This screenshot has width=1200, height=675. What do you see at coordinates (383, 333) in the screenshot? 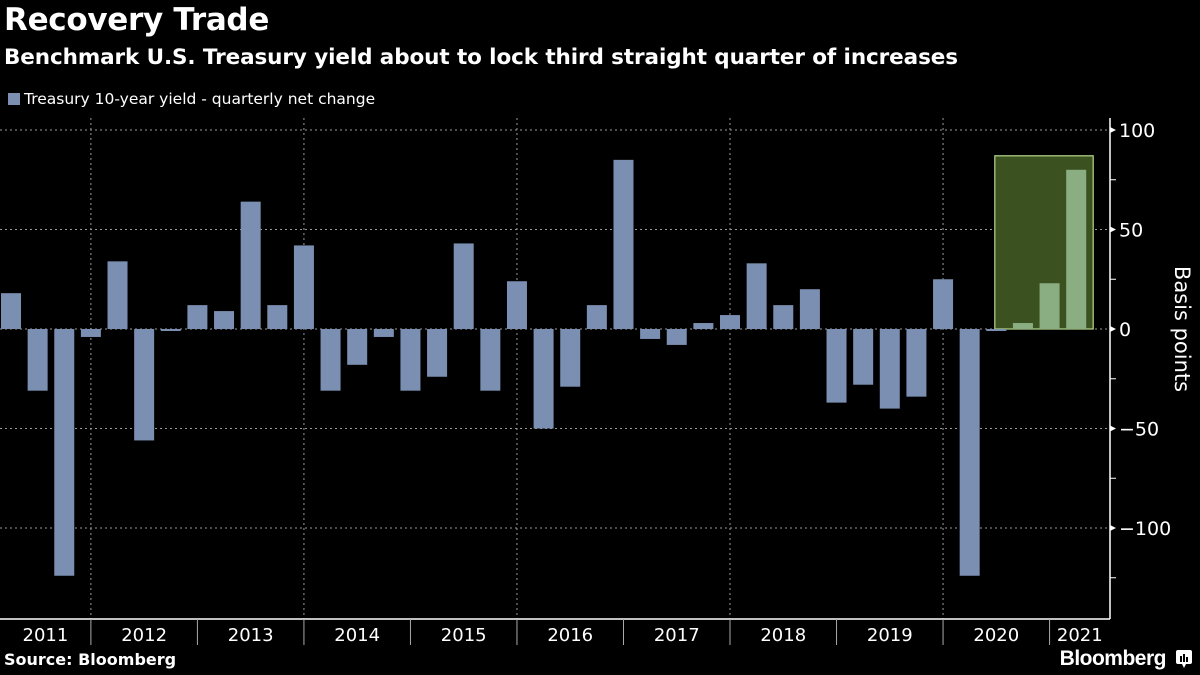
I see `bar-2014-q3` at bounding box center [383, 333].